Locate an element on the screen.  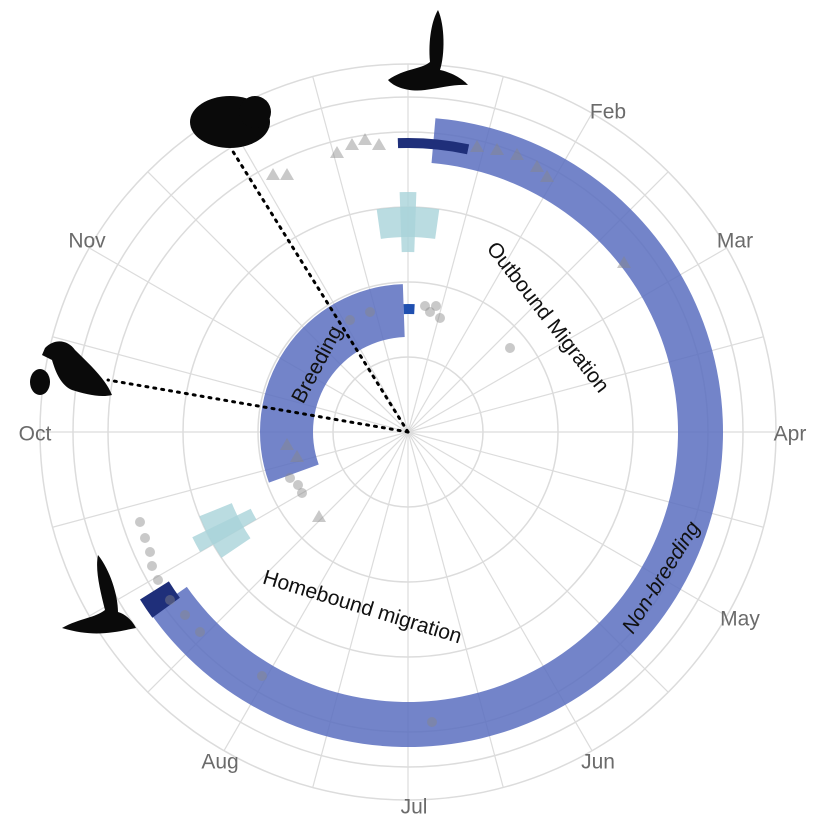
month-label: Oct is located at coordinates (35, 434).